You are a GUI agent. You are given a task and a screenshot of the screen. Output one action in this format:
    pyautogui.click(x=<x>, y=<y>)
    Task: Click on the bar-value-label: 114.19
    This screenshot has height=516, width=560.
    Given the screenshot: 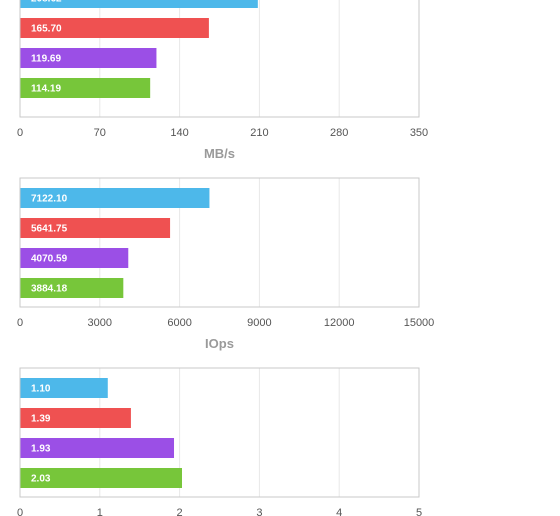 What is the action you would take?
    pyautogui.click(x=46, y=89)
    